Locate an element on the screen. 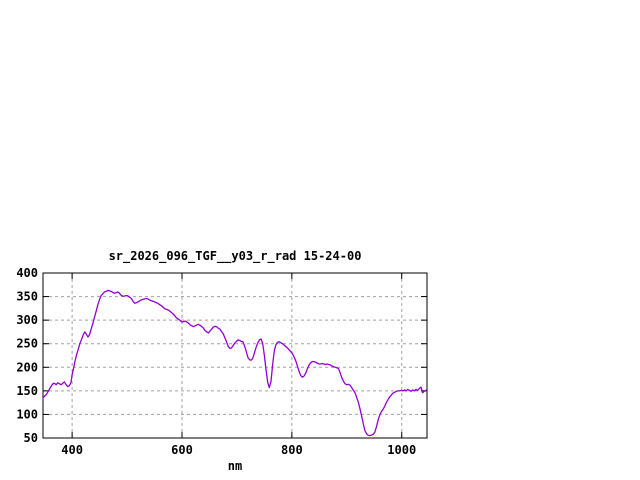 The image size is (640, 480). x-tick-label: 400 is located at coordinates (72, 450).